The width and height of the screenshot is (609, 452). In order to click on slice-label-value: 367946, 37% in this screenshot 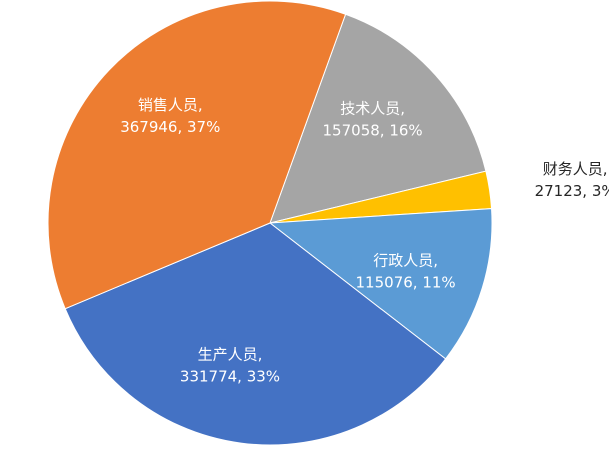, I will do `click(170, 127)`.